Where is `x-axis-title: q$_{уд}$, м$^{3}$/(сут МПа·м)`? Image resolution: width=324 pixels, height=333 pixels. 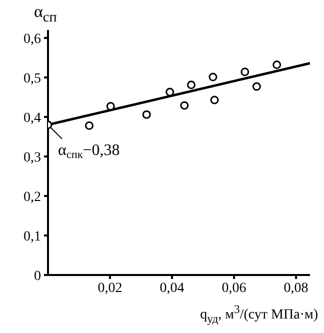 x-axis-title: q$_{уд}$, м$^{3}$/(сут МПа·м) is located at coordinates (259, 314).